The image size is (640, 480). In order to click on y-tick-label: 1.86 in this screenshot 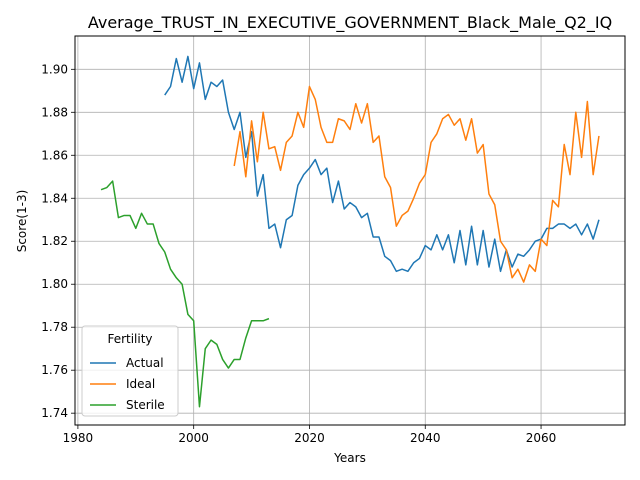, I will do `click(54, 155)`.